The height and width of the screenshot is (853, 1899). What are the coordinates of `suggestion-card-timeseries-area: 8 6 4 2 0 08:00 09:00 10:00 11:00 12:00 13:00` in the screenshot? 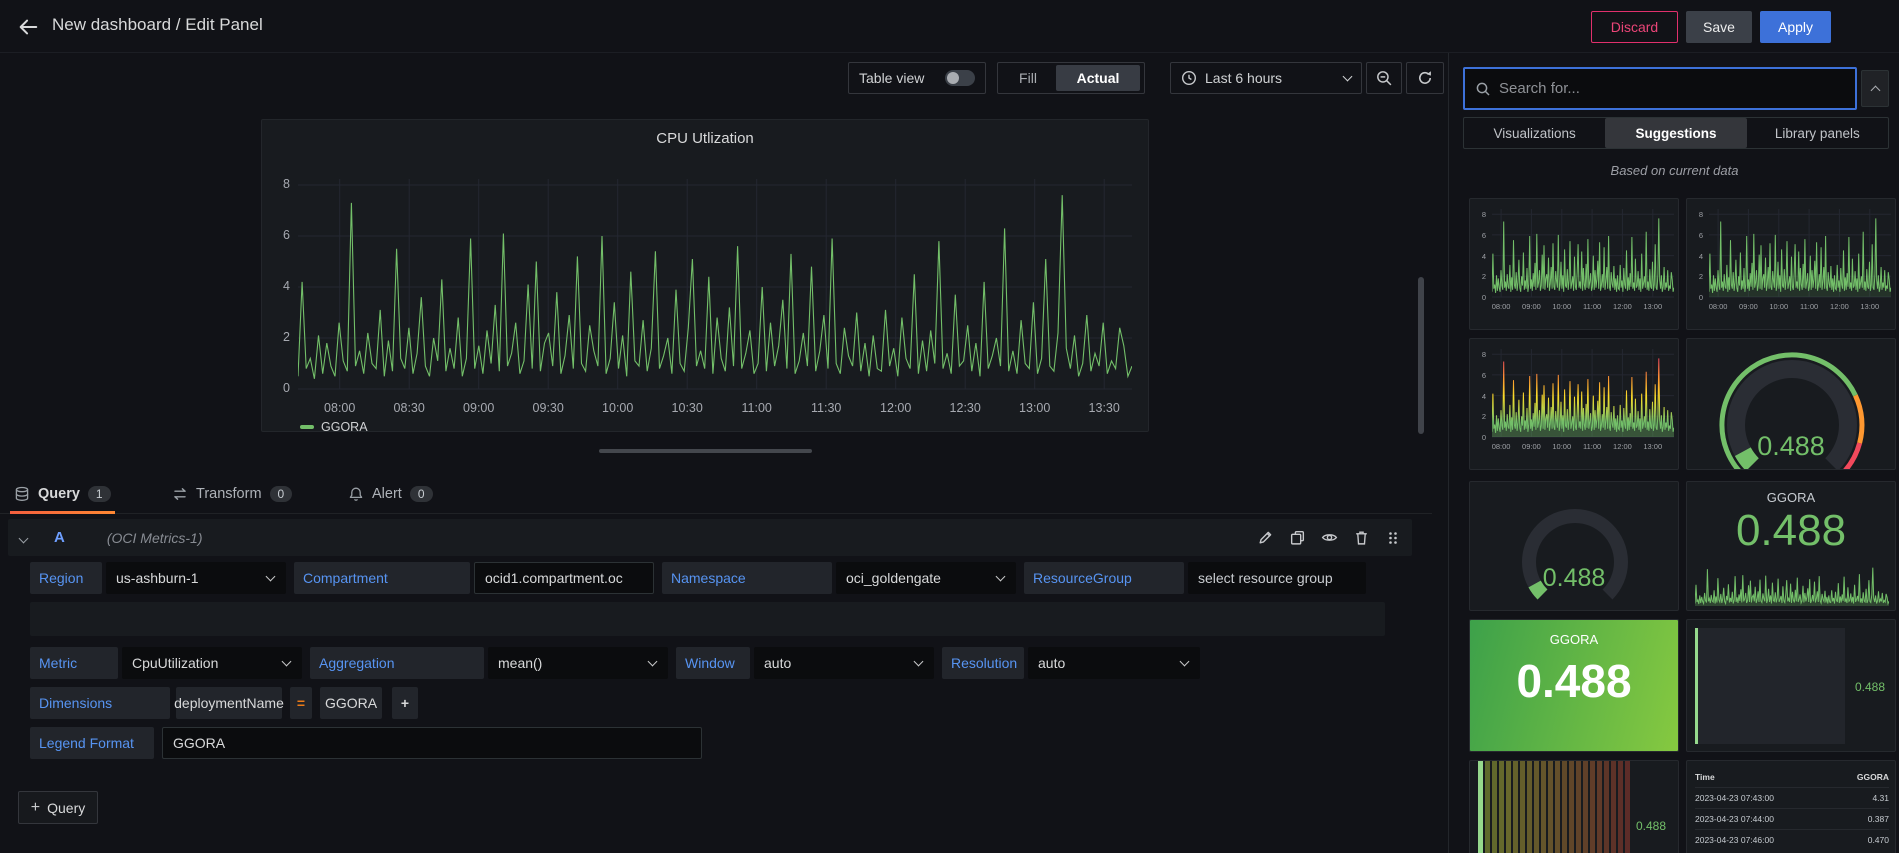 It's located at (1791, 264).